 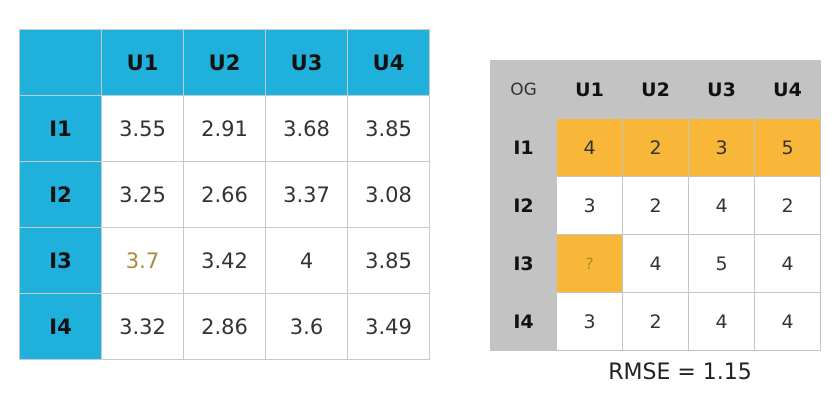 I want to click on table-cell: 3.37, so click(x=306, y=194).